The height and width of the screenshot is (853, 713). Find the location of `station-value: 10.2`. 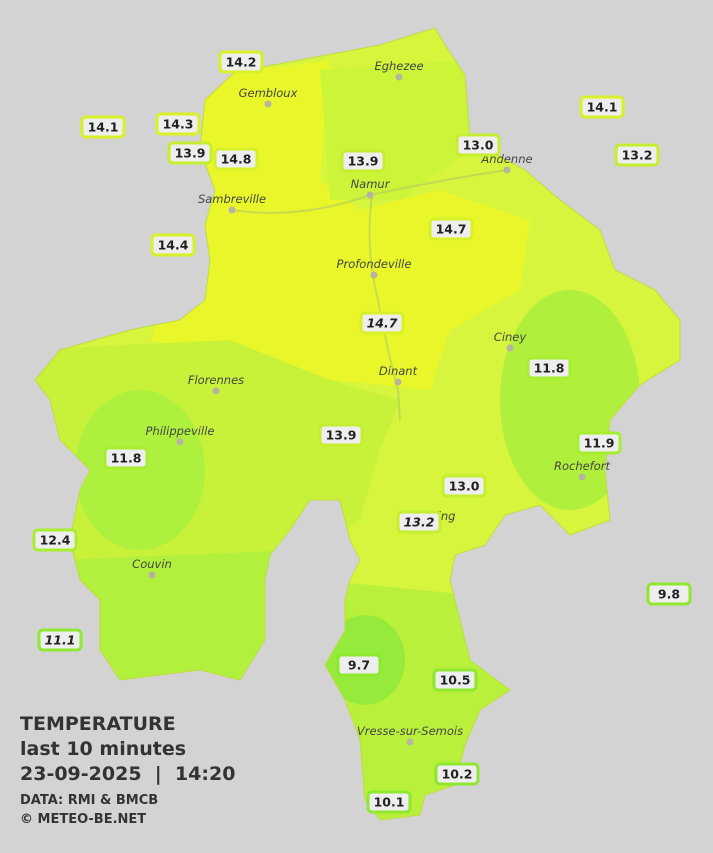

station-value: 10.2 is located at coordinates (457, 774).